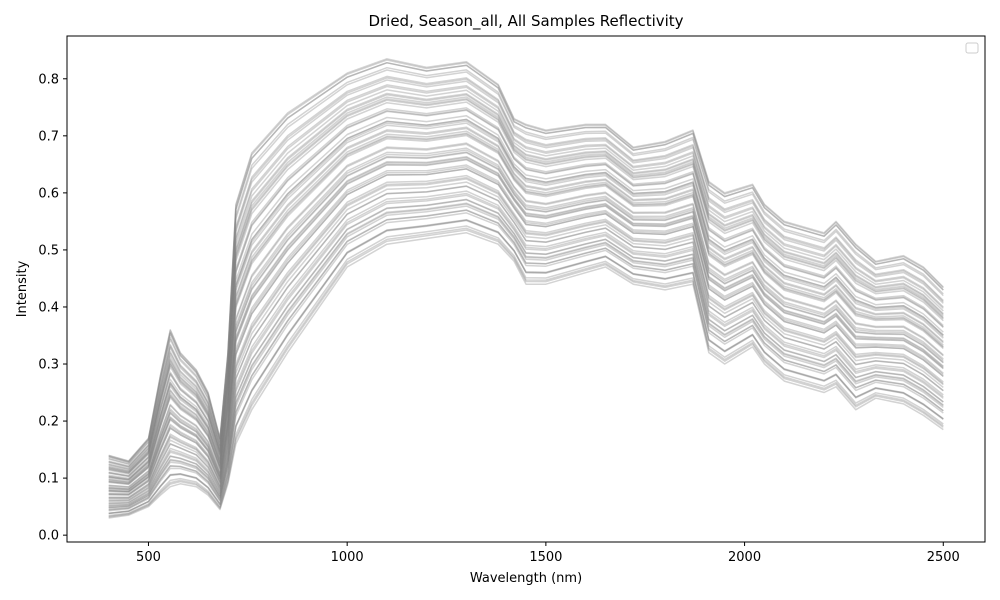 The image size is (1000, 600). I want to click on y-tick-label: 0.7, so click(48, 136).